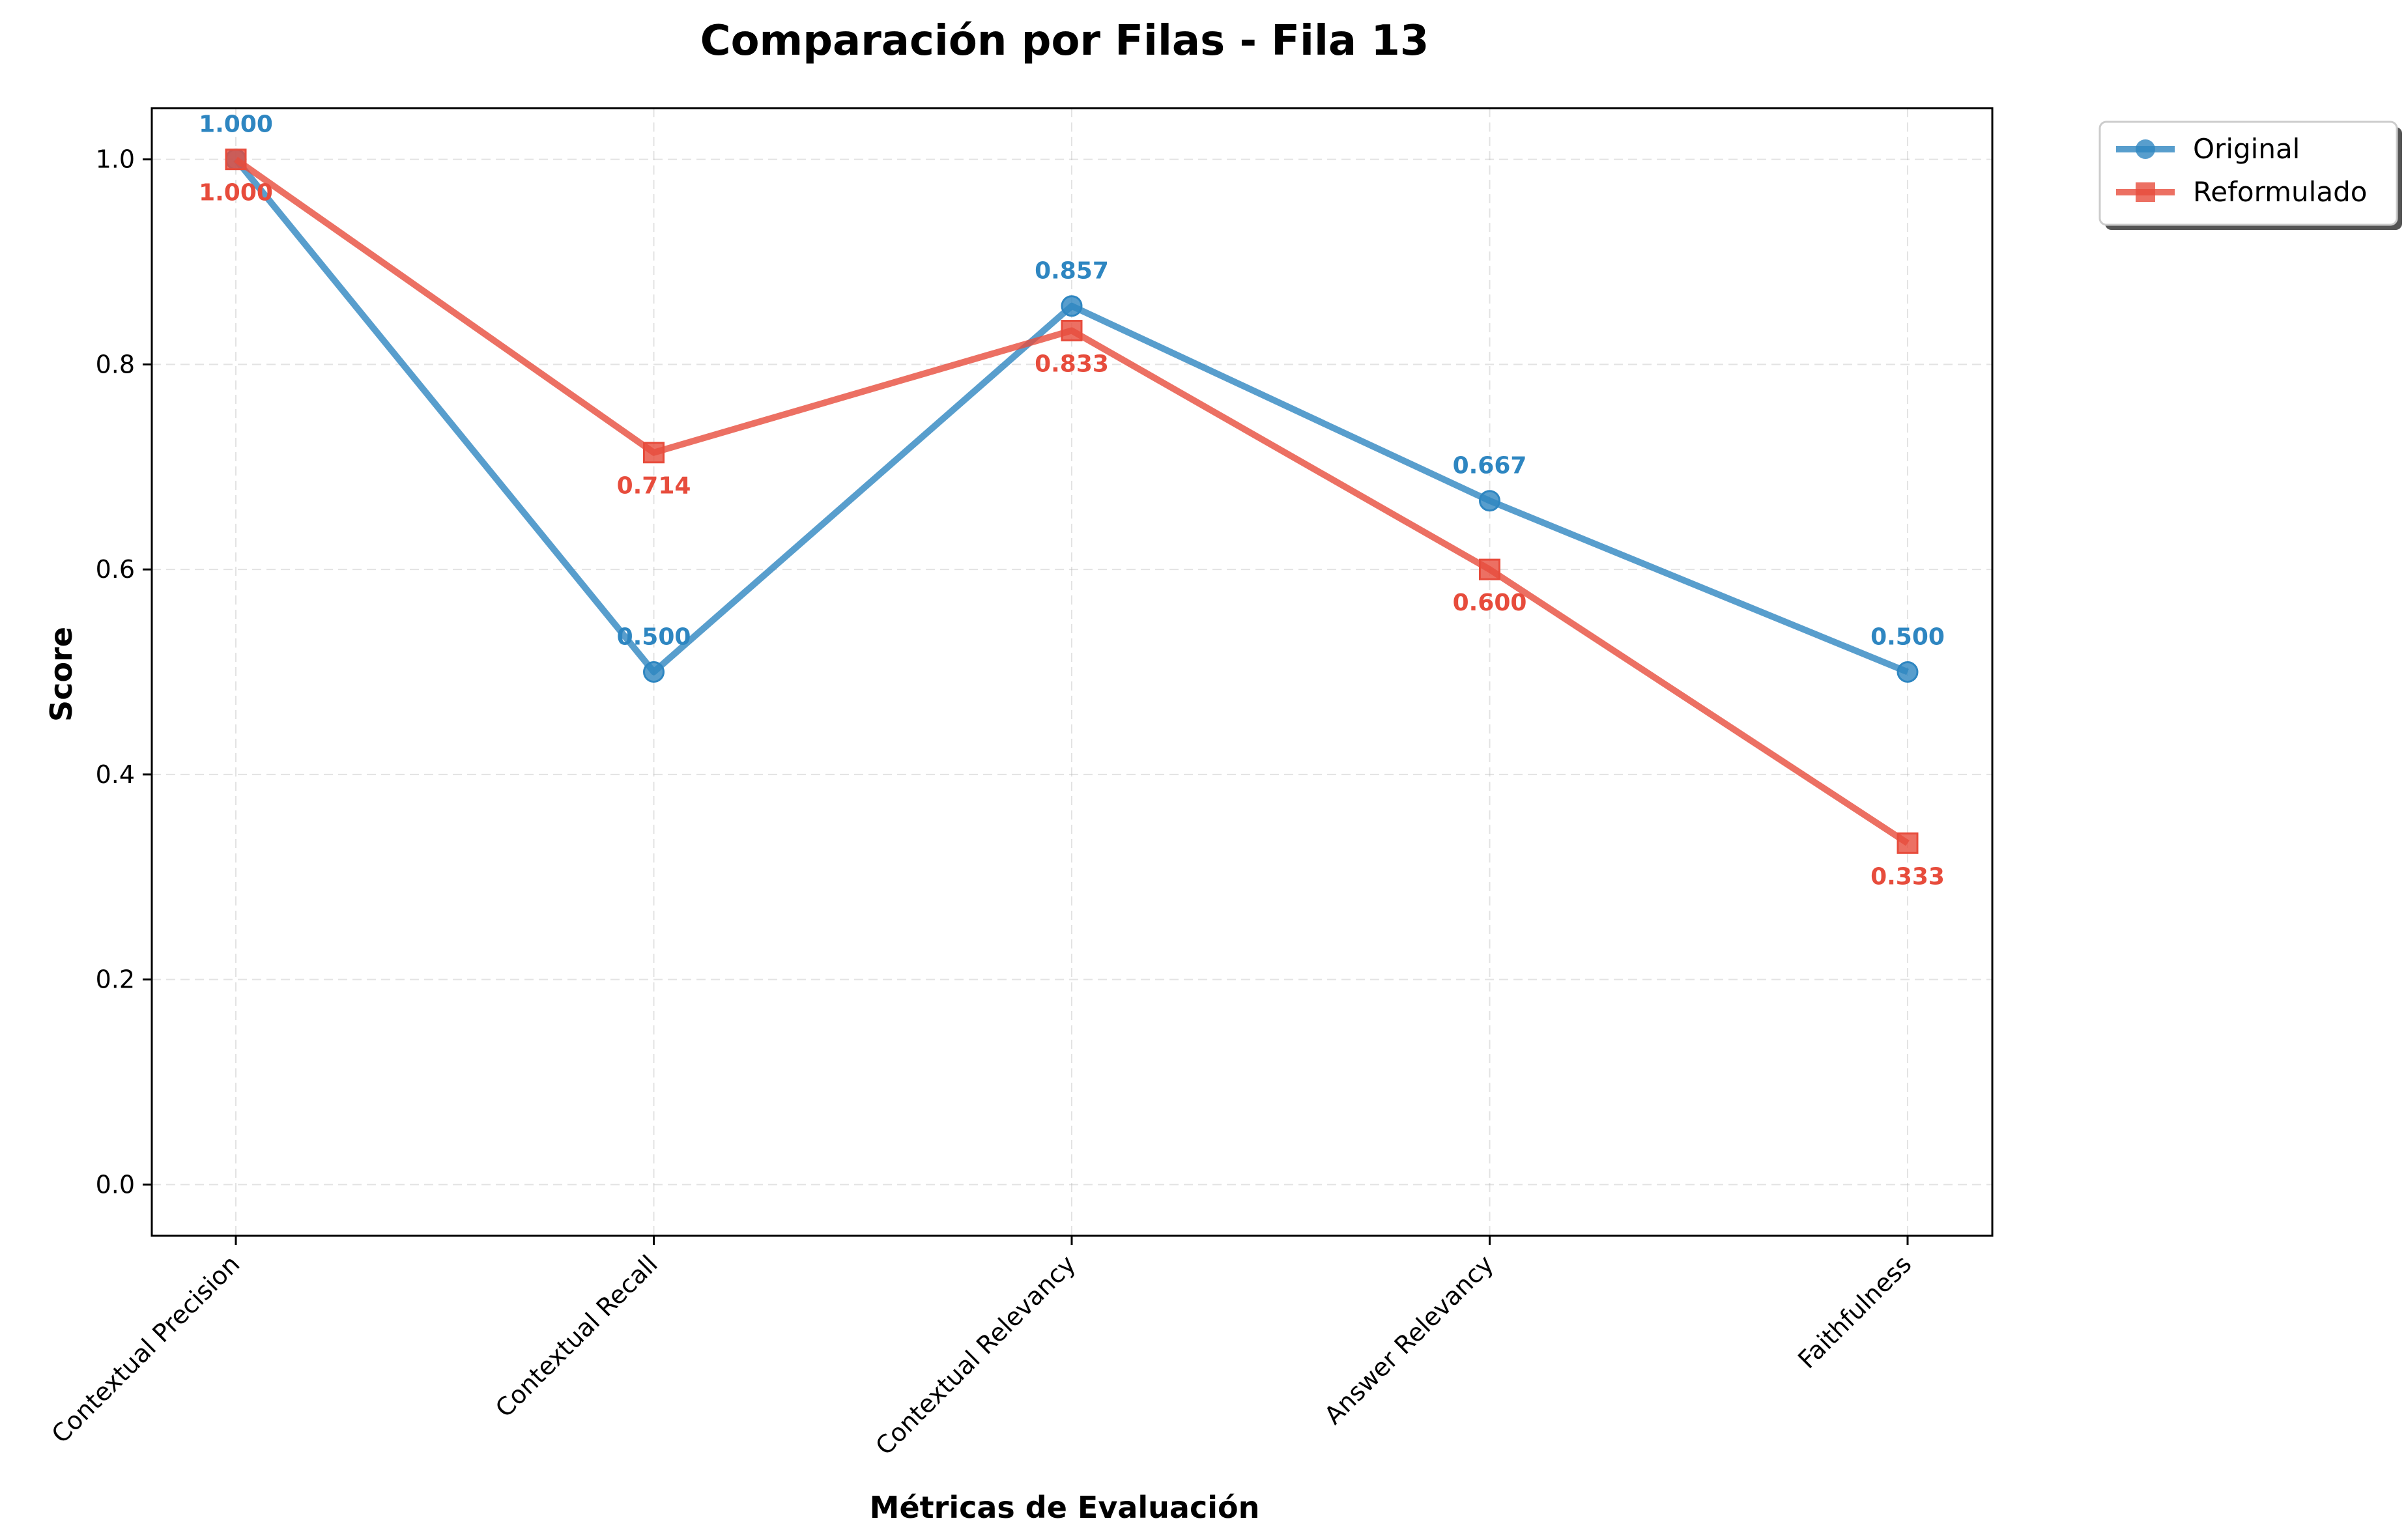 The image size is (2406, 1540). I want to click on y-tick-label: 0.0, so click(115, 1184).